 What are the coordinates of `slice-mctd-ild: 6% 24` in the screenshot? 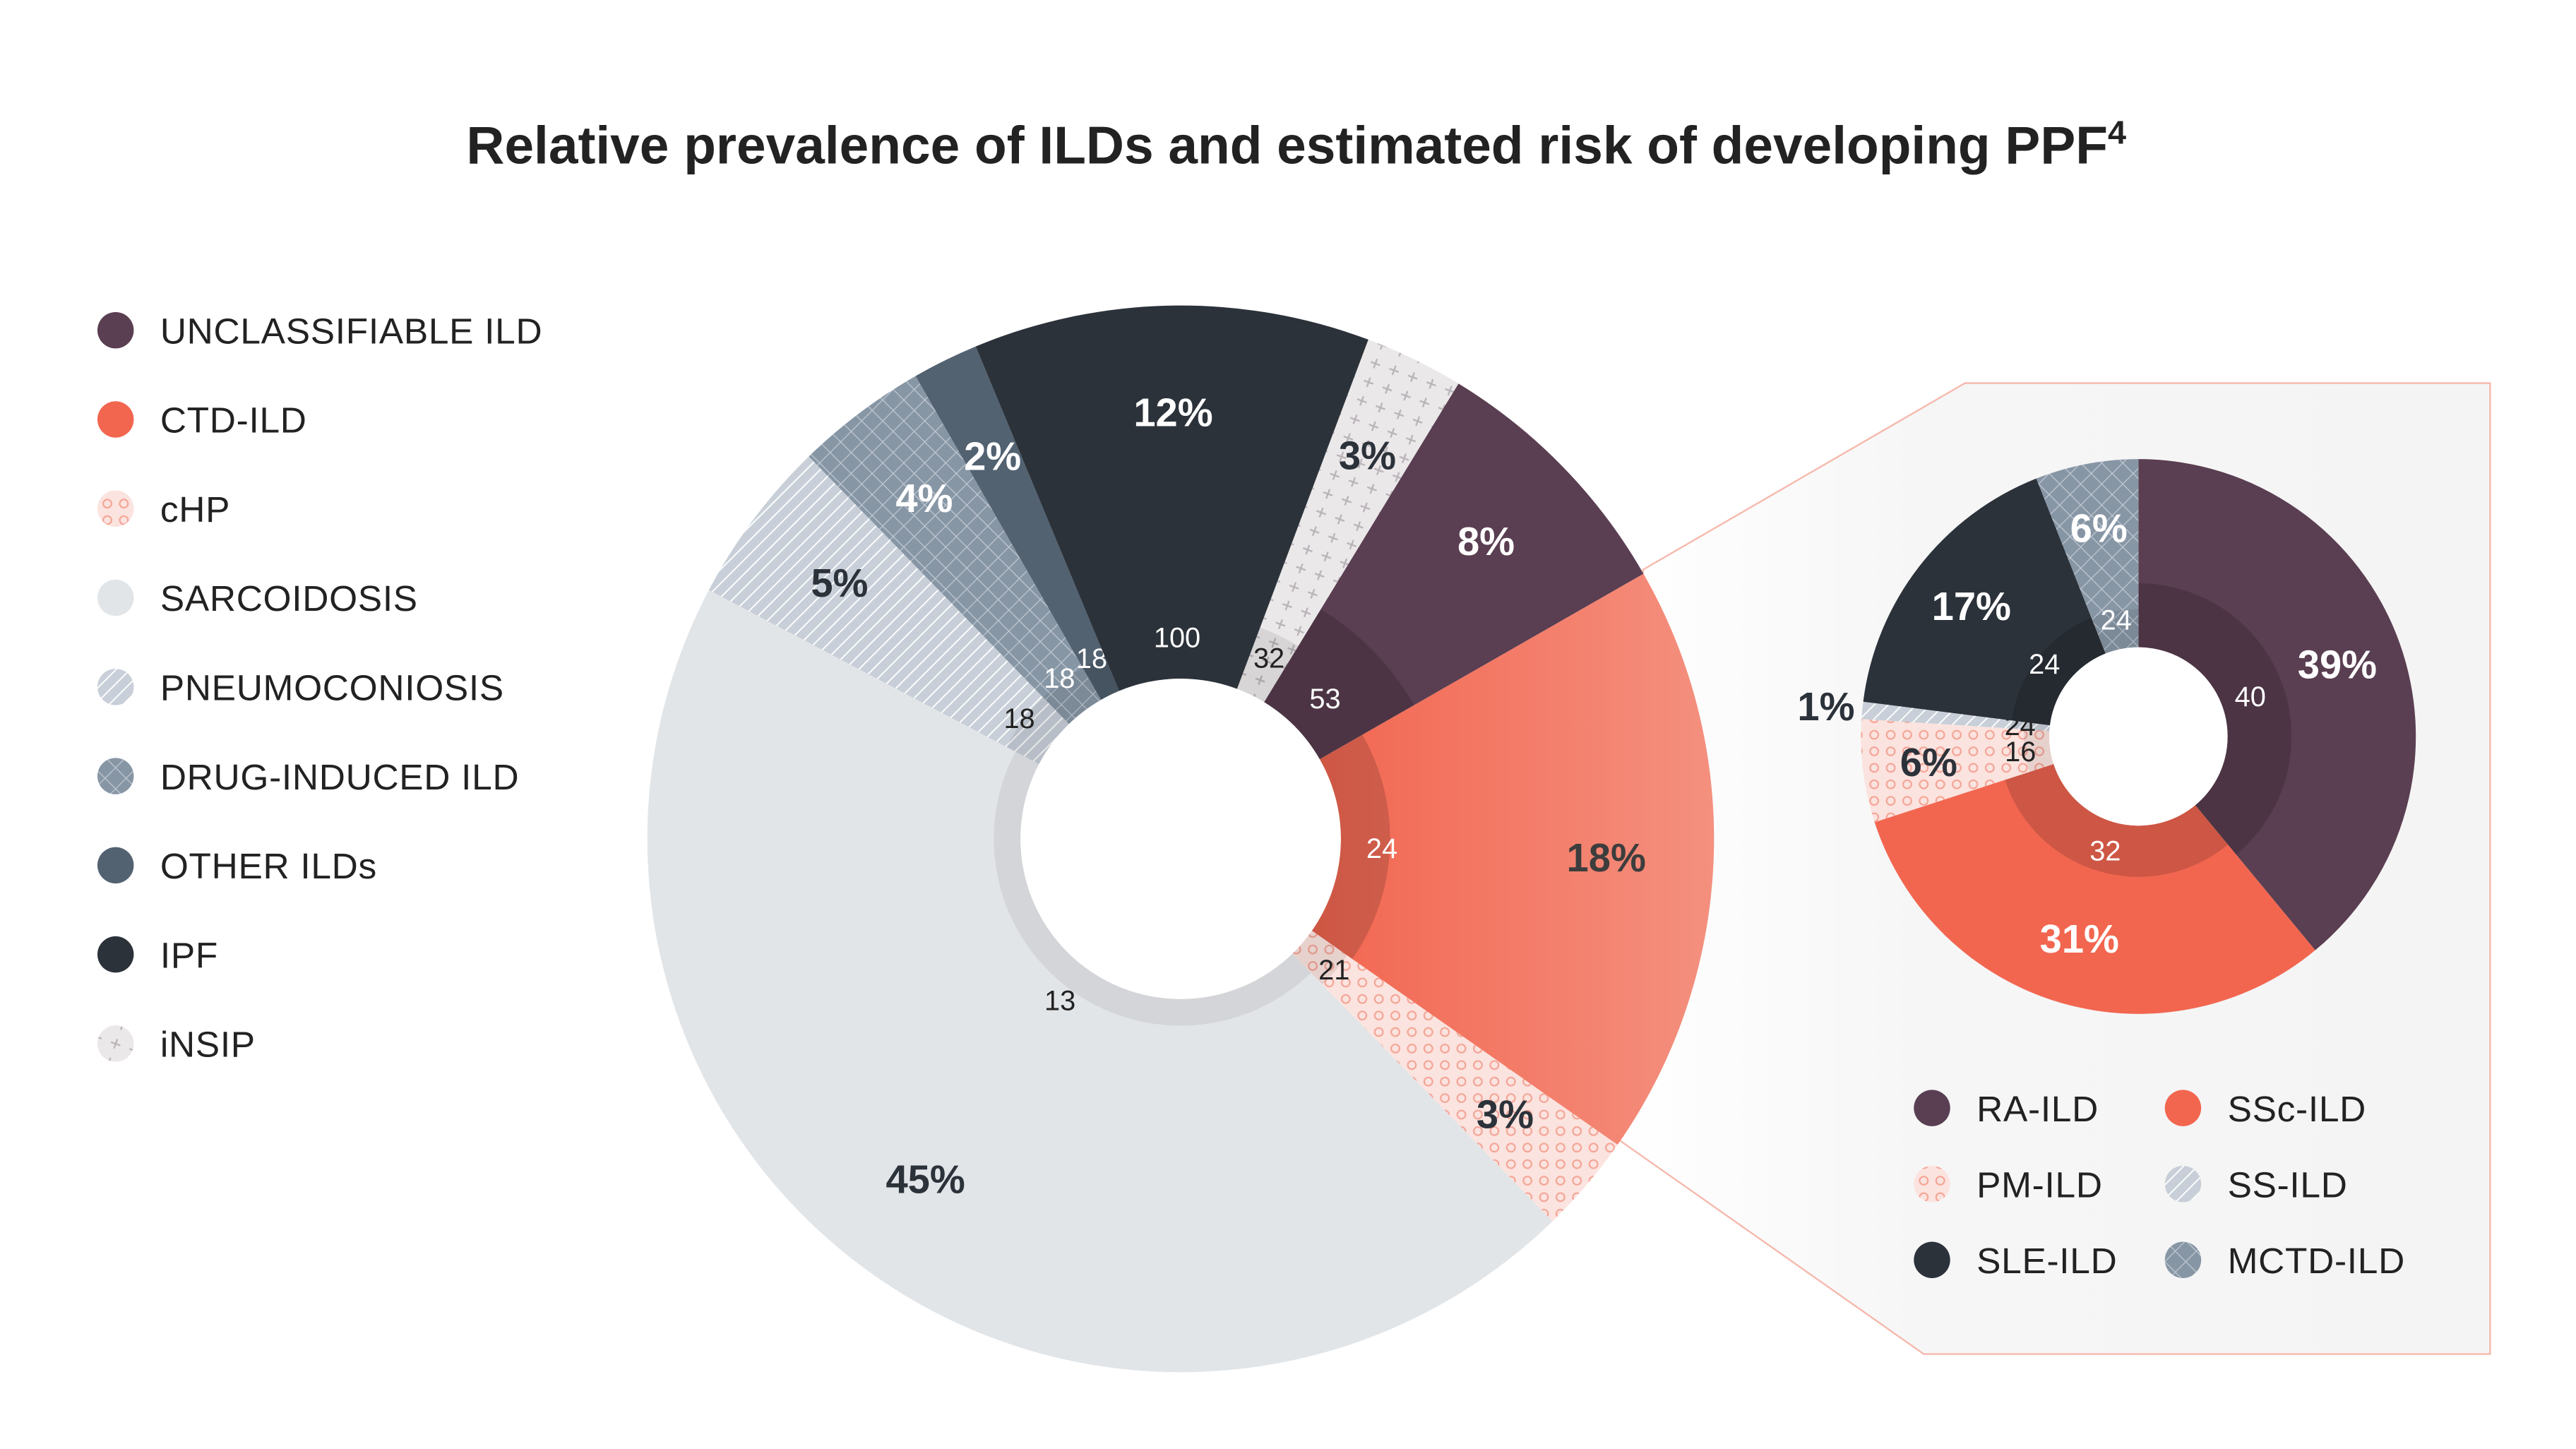 It's located at (2087, 556).